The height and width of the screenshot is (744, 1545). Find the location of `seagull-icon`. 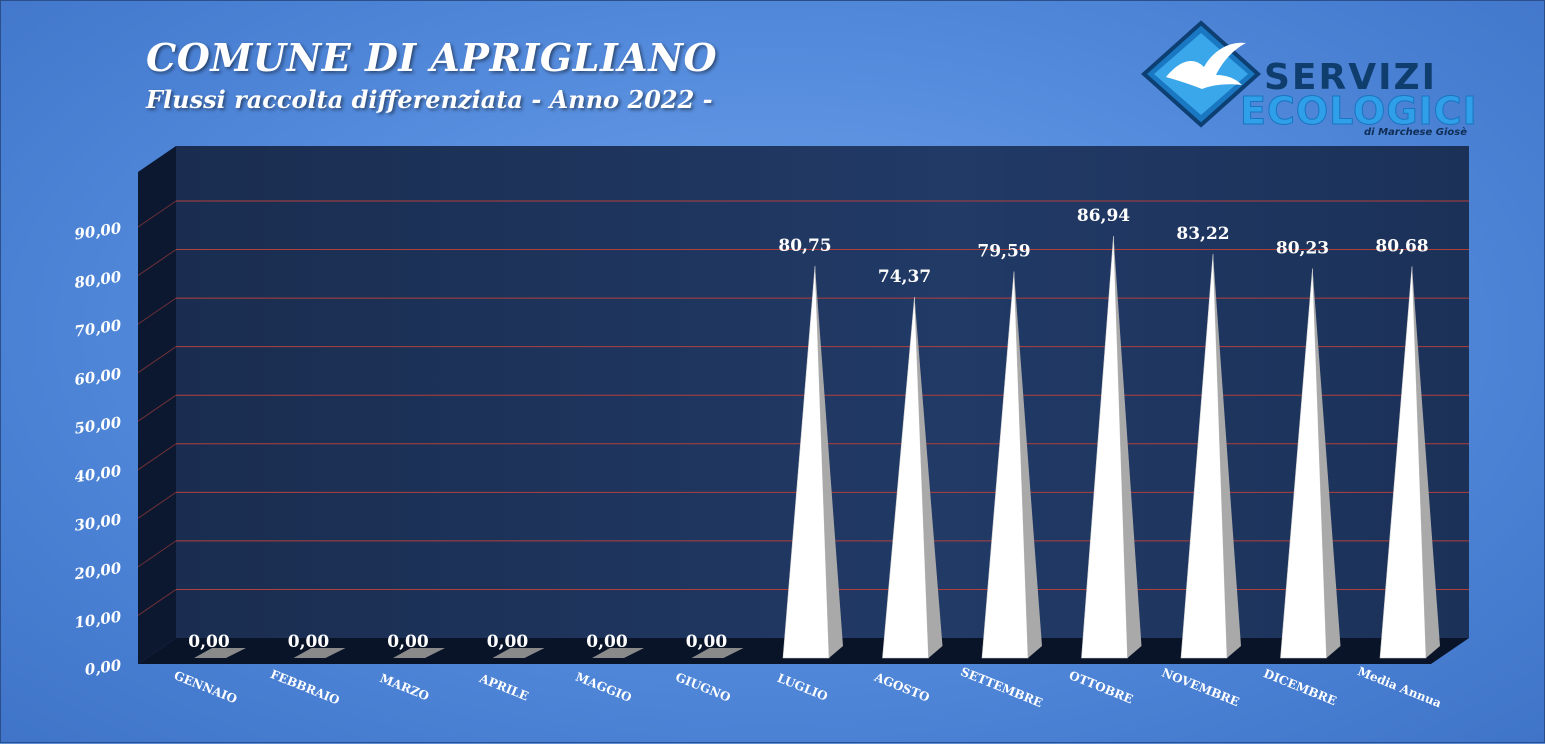

seagull-icon is located at coordinates (1201, 74).